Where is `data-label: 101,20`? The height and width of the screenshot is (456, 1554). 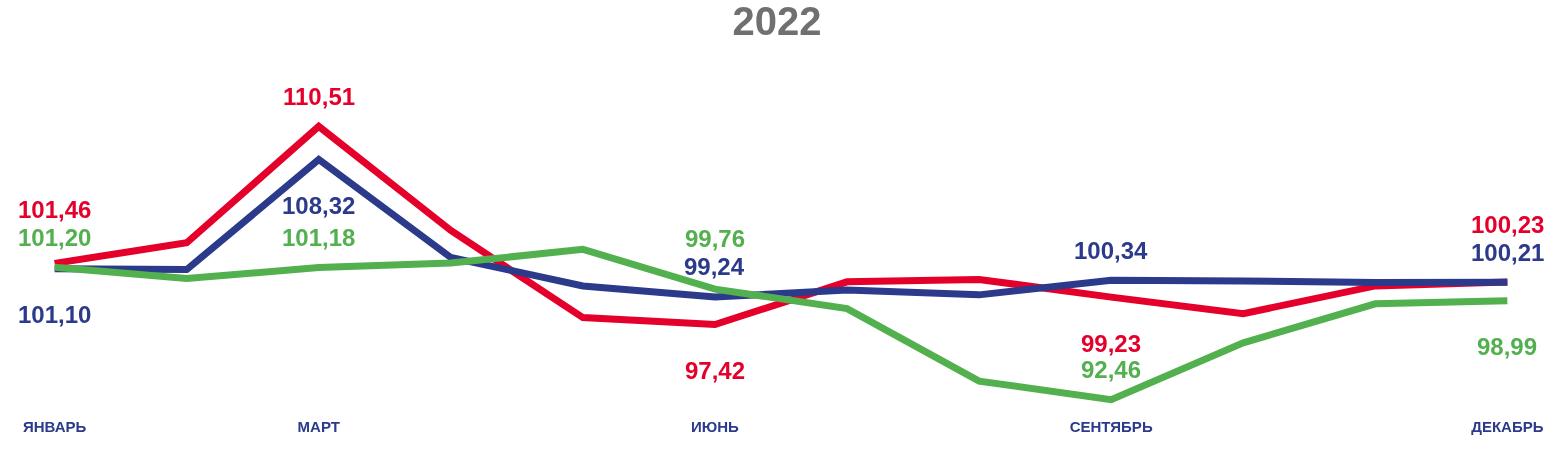 data-label: 101,20 is located at coordinates (55, 237).